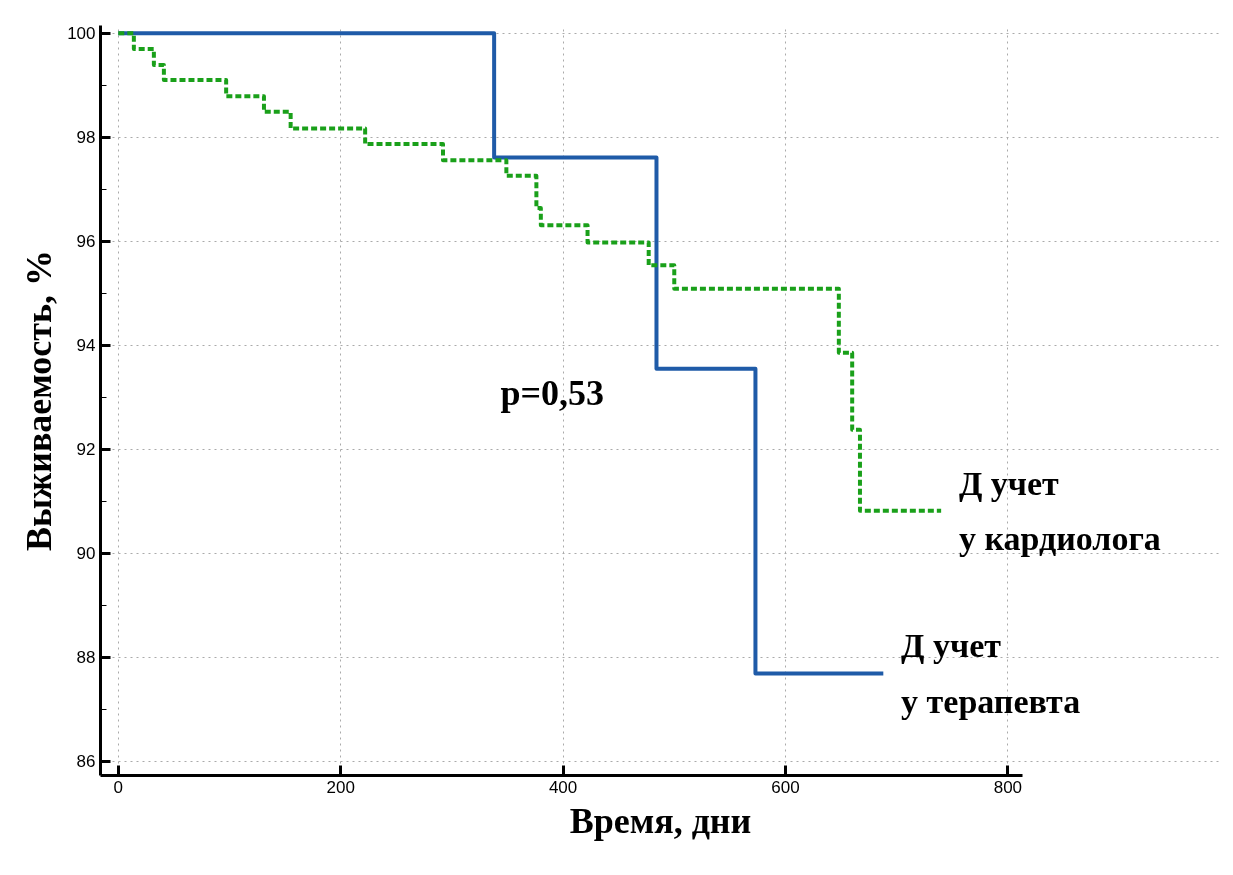 This screenshot has width=1233, height=875. Describe the element at coordinates (86, 762) in the screenshot. I see `y-tick-label: 86` at that location.